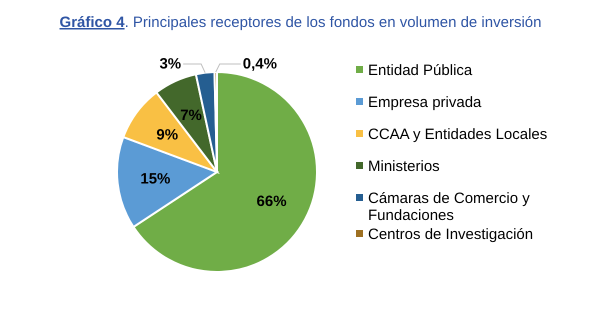 This screenshot has width=601, height=310. What do you see at coordinates (458, 134) in the screenshot?
I see `legend-label: CCAA y Entidades Locales` at bounding box center [458, 134].